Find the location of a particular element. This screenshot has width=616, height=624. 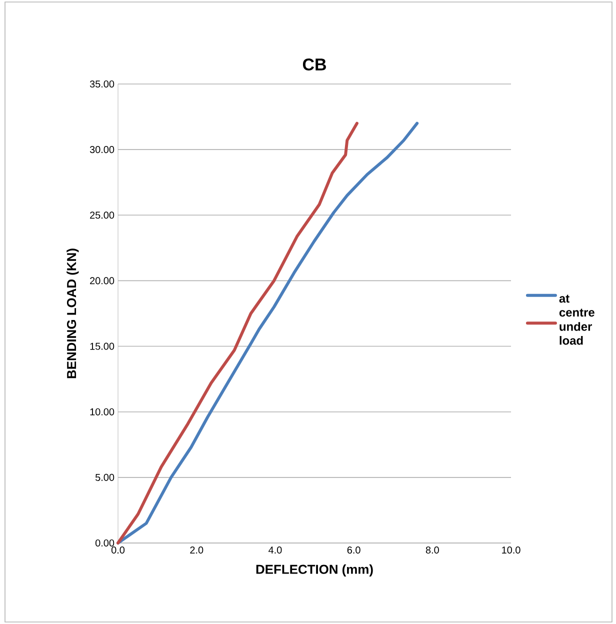

y-tick-label: 25.00 is located at coordinates (102, 215).